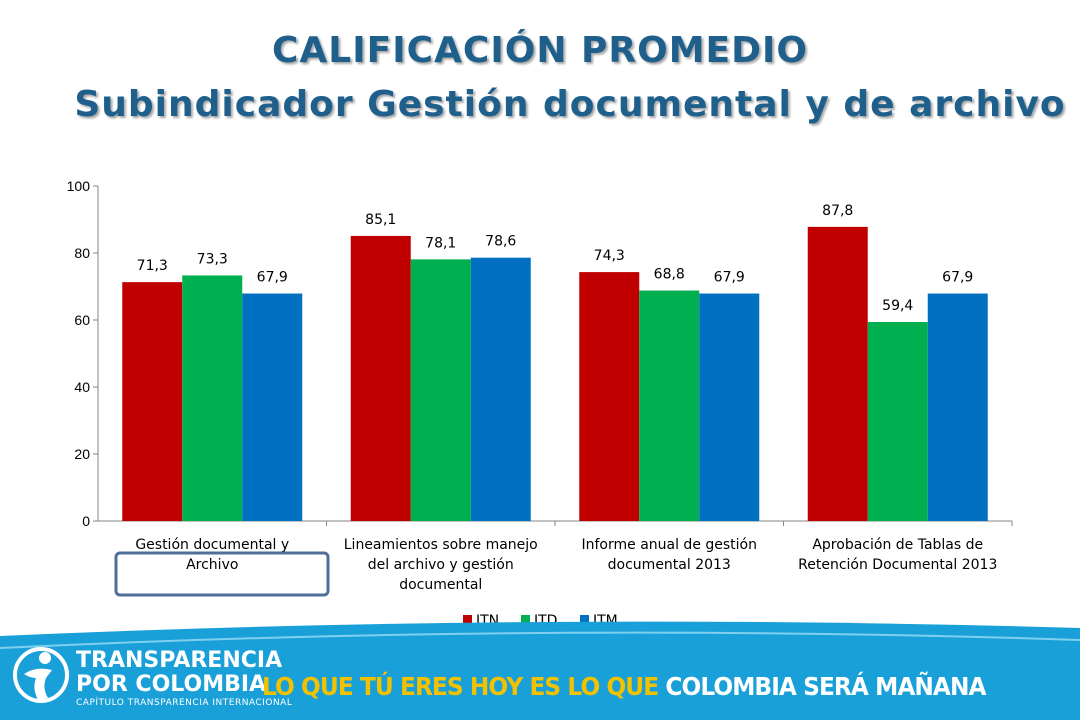 Image resolution: width=1080 pixels, height=720 pixels. What do you see at coordinates (669, 565) in the screenshot?
I see `x-category-label: documental 2013` at bounding box center [669, 565].